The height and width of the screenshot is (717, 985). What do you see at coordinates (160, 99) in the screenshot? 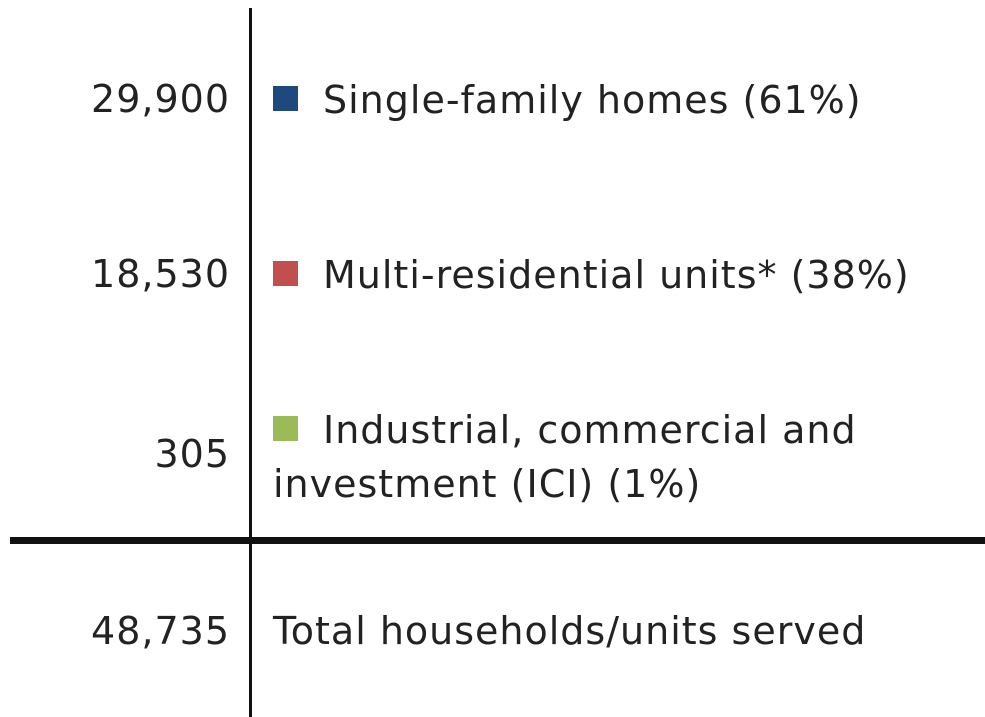
I see `row-value: 29,900` at bounding box center [160, 99].